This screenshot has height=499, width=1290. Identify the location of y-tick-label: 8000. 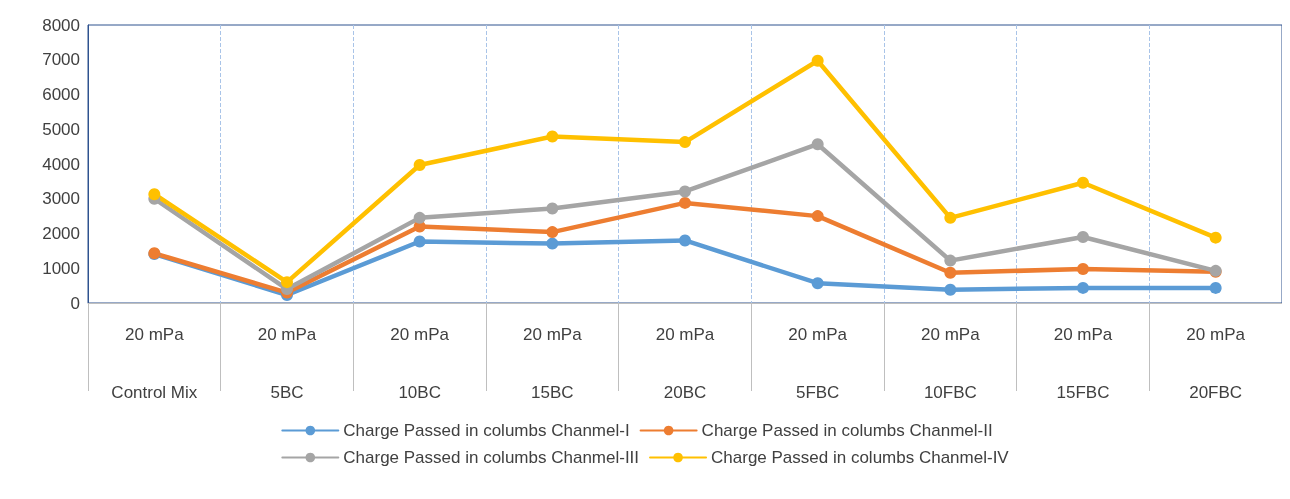
(61, 25).